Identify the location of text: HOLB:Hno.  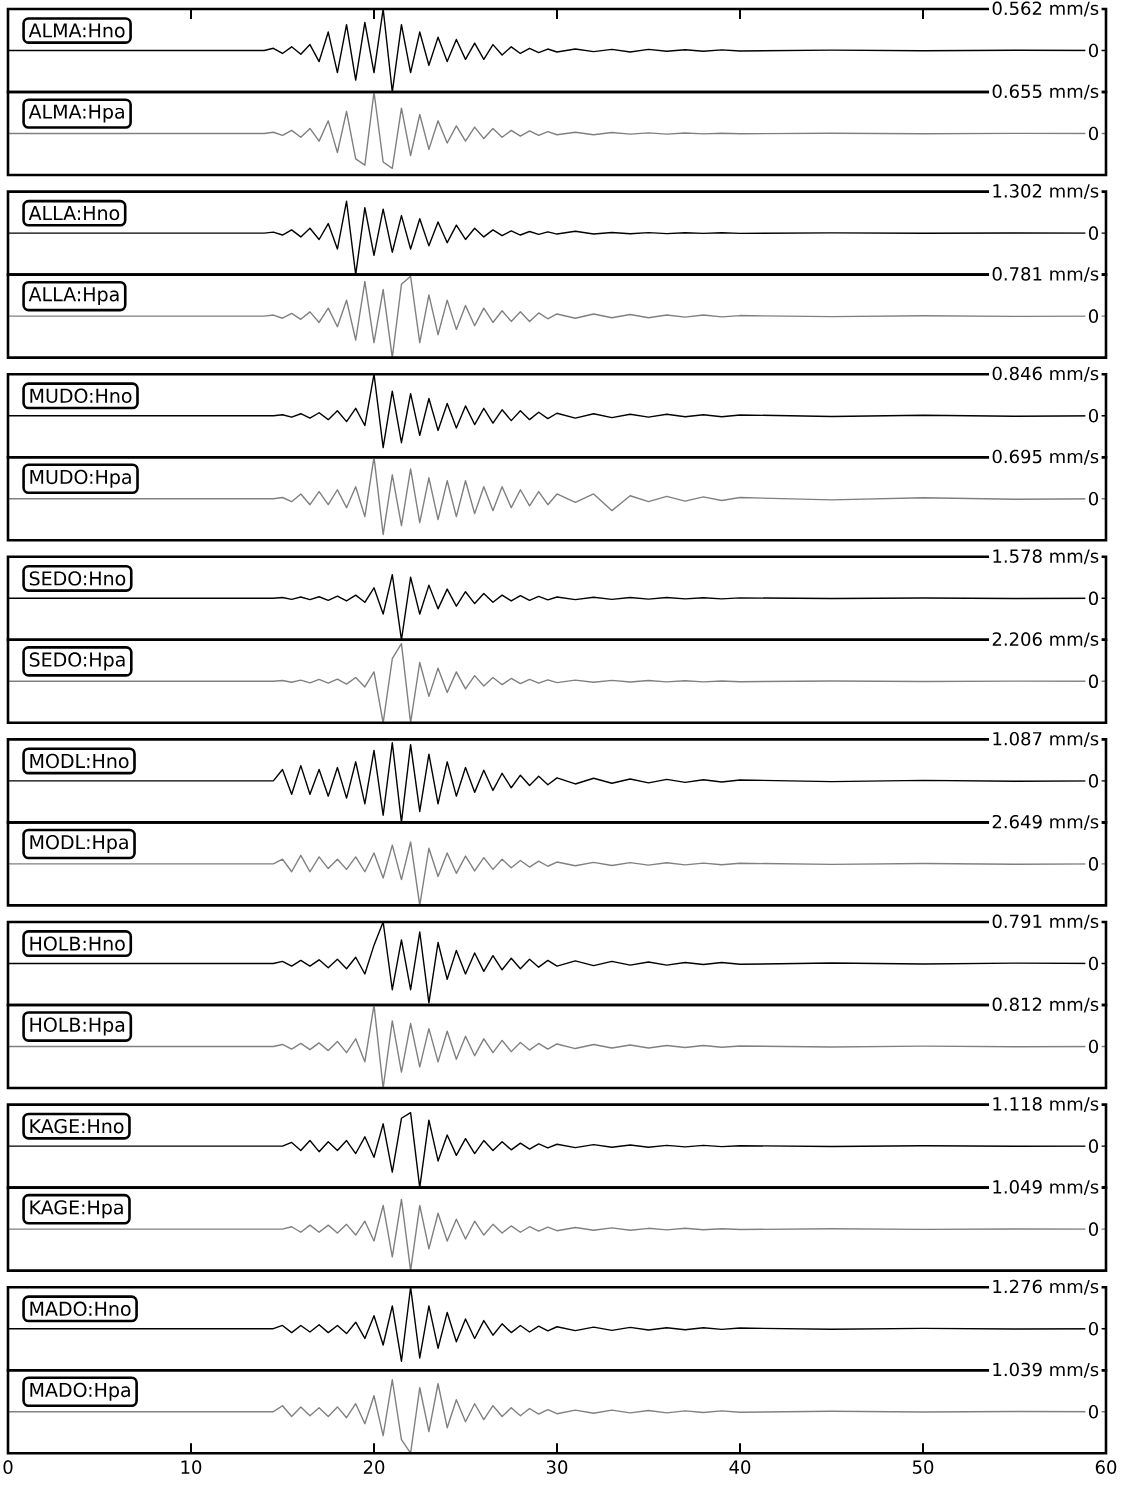
(77, 943).